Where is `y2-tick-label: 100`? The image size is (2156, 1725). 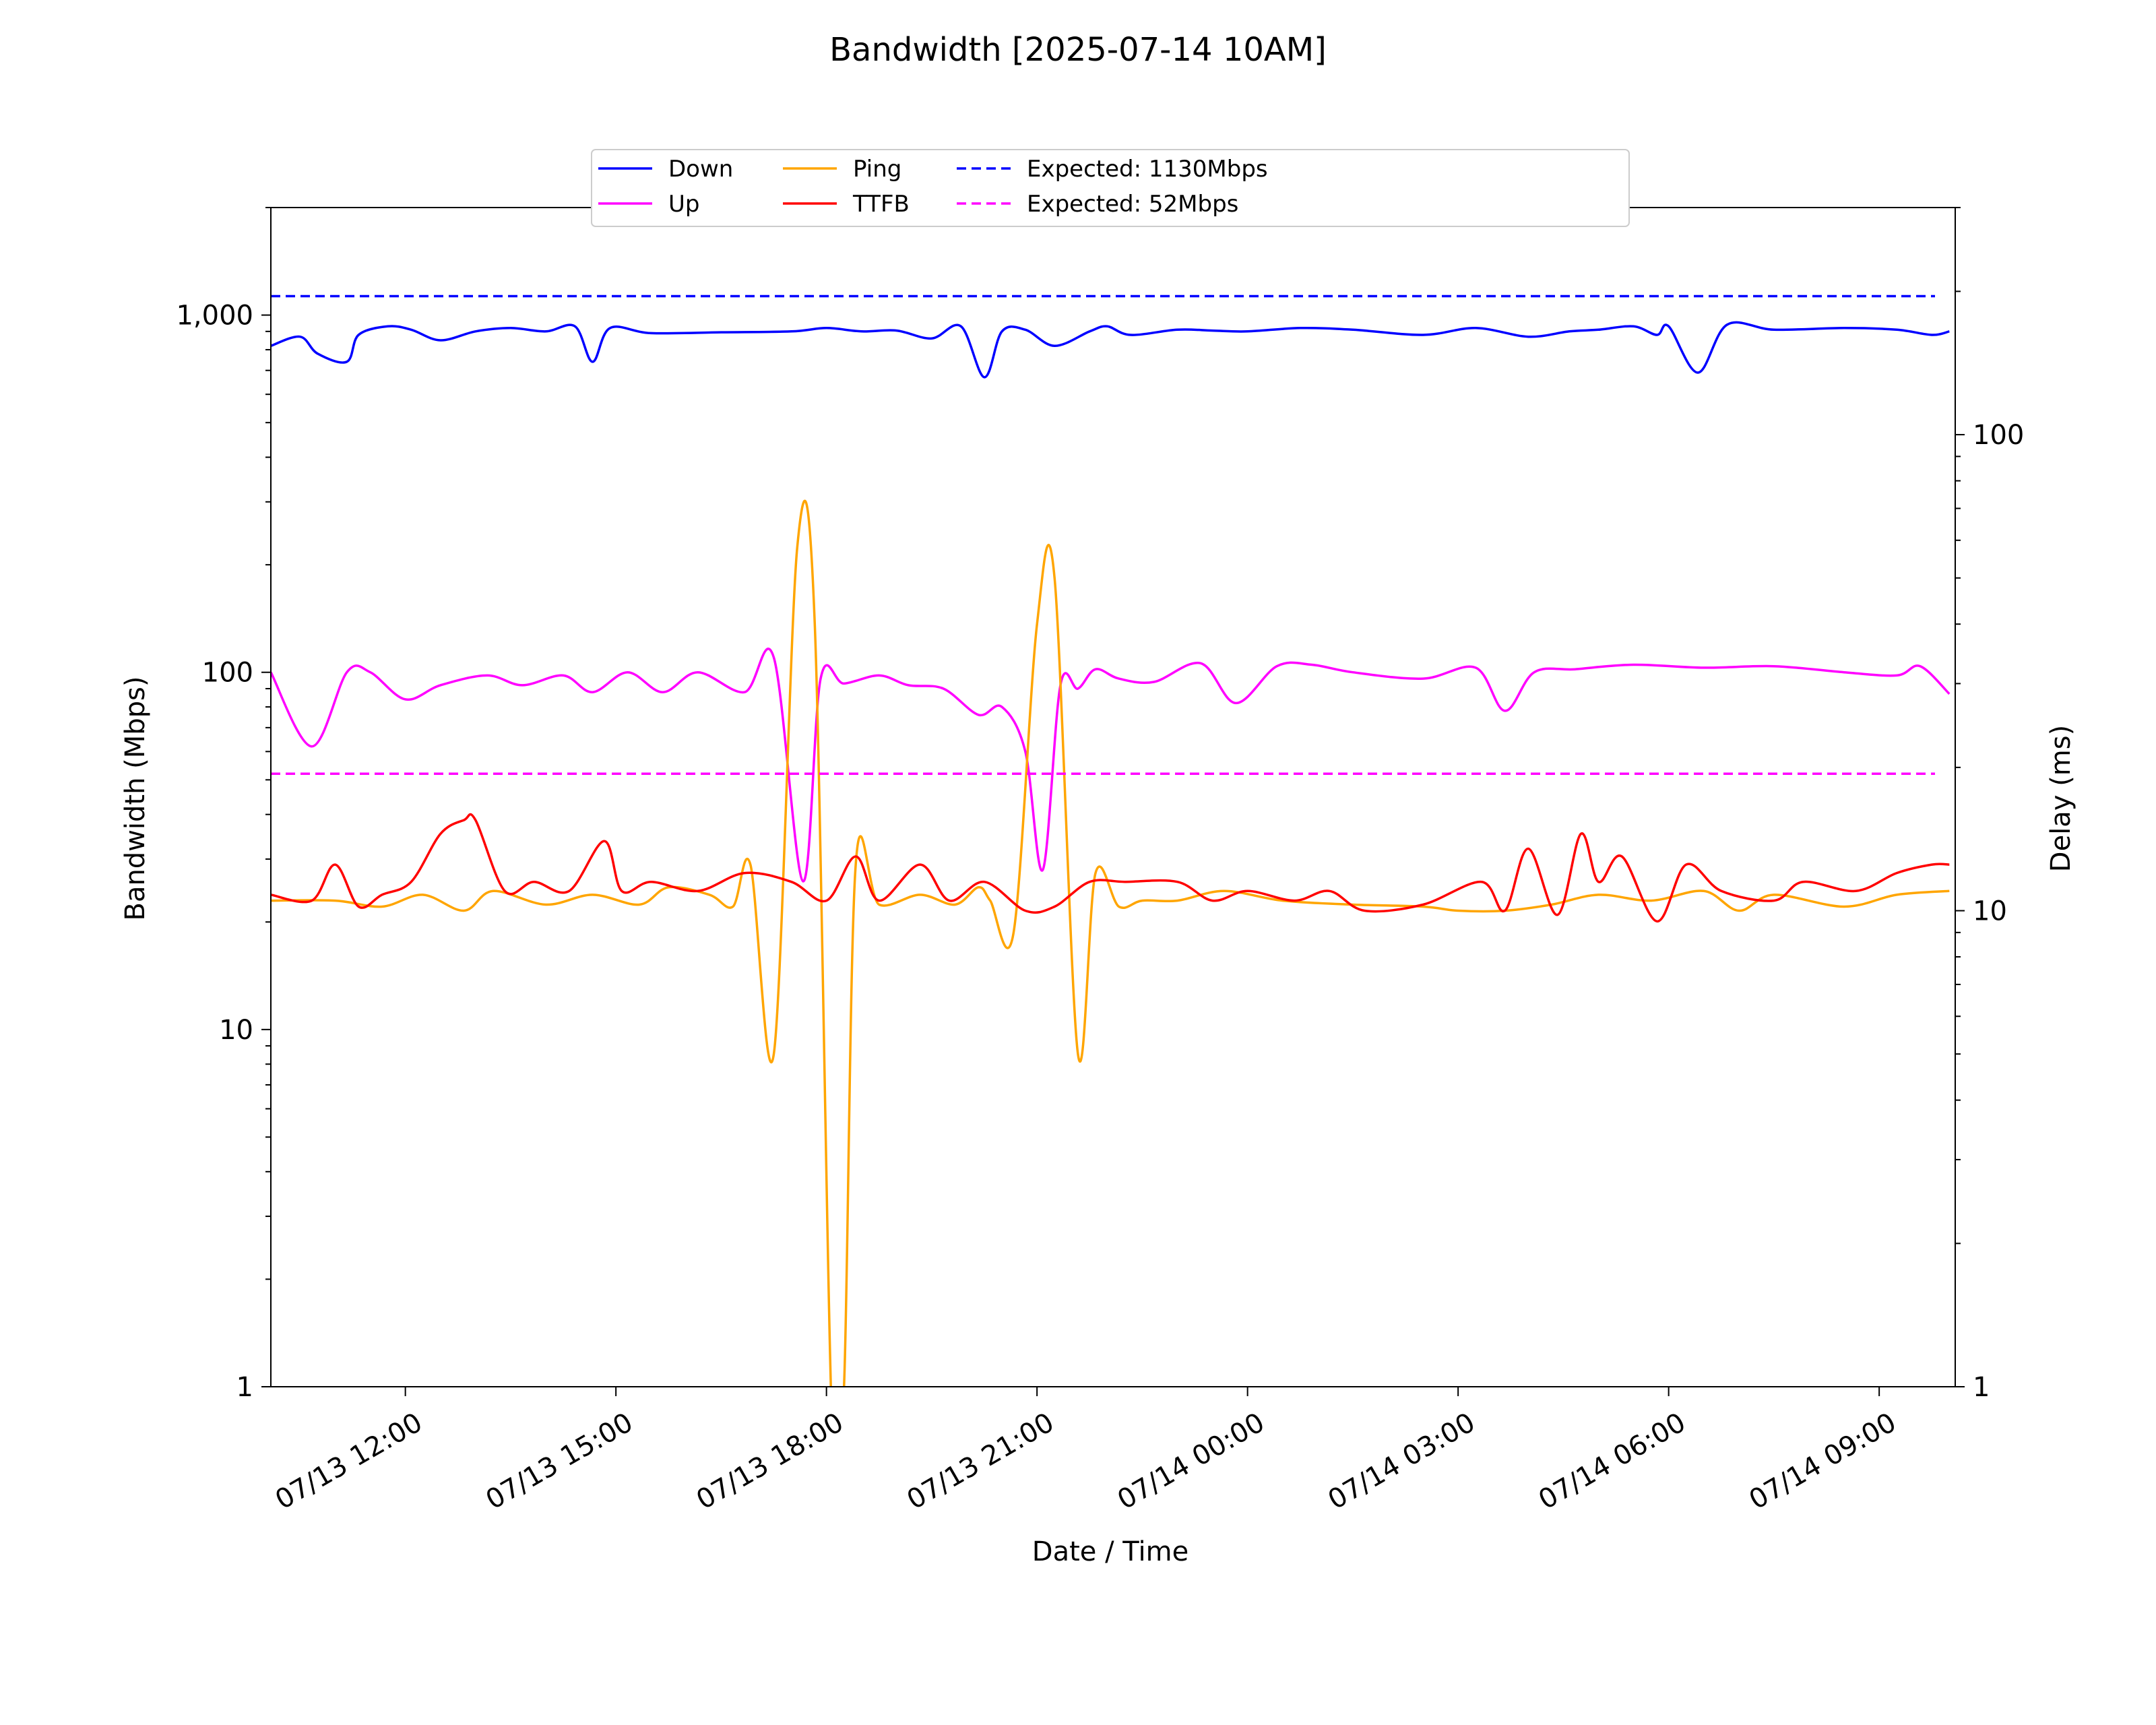 y2-tick-label: 100 is located at coordinates (1998, 435).